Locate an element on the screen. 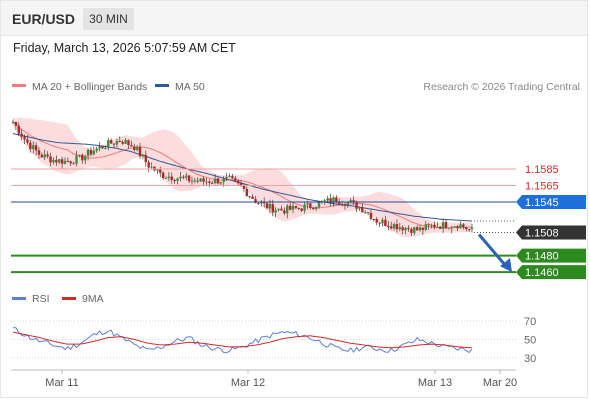 The width and height of the screenshot is (590, 400). copyright-label: Research © 2026 Trading Central is located at coordinates (501, 87).